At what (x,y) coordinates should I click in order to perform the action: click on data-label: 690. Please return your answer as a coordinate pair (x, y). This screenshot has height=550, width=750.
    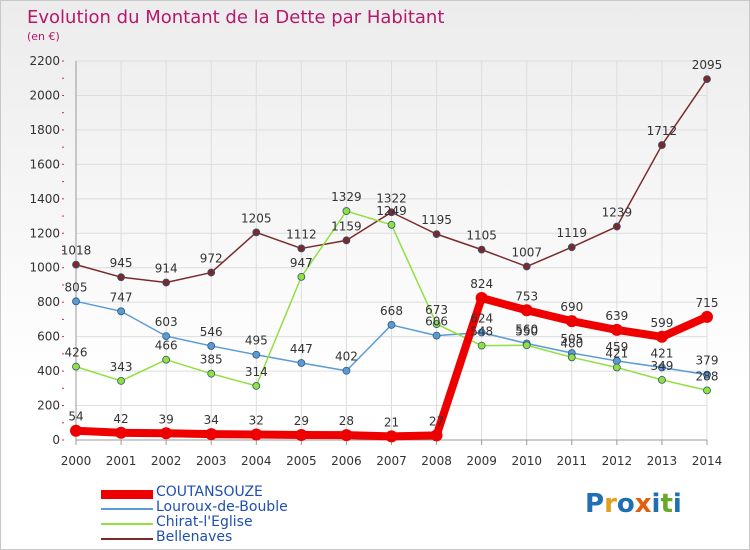
    Looking at the image, I should click on (571, 307).